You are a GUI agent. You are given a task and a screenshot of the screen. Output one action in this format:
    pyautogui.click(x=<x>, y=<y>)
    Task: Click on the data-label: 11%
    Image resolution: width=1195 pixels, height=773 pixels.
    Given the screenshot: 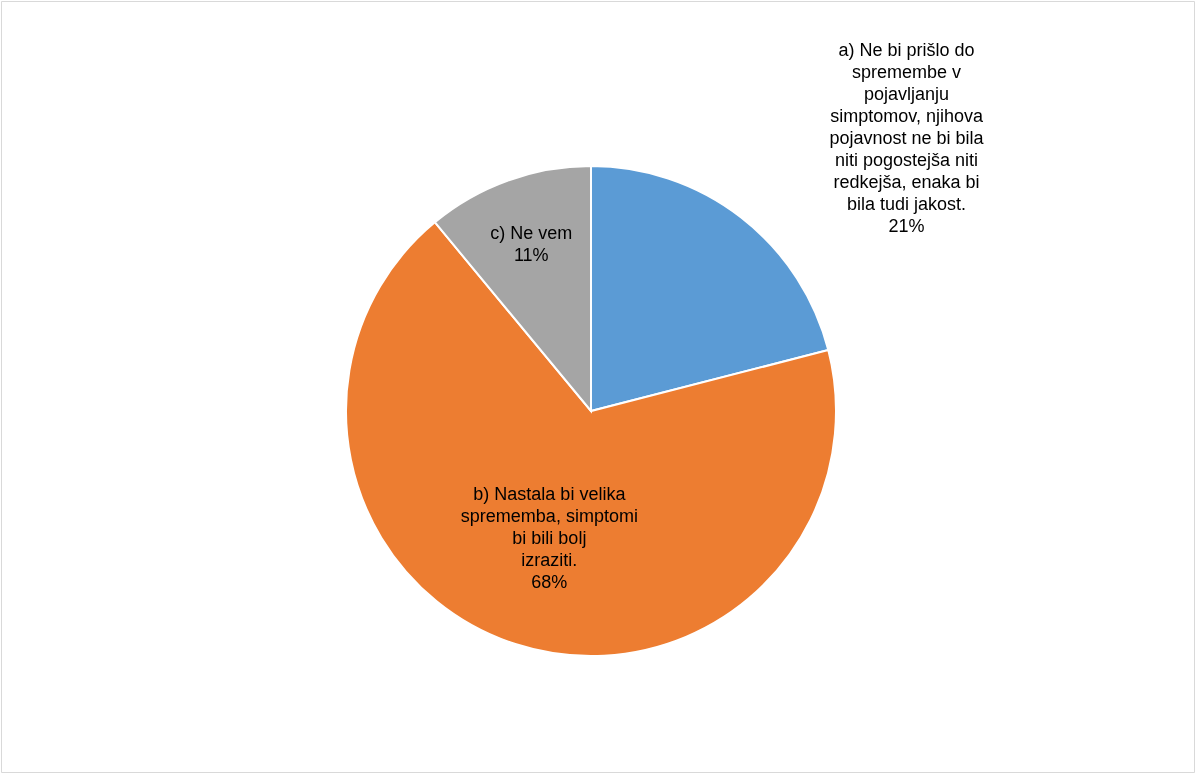 What is the action you would take?
    pyautogui.click(x=531, y=255)
    